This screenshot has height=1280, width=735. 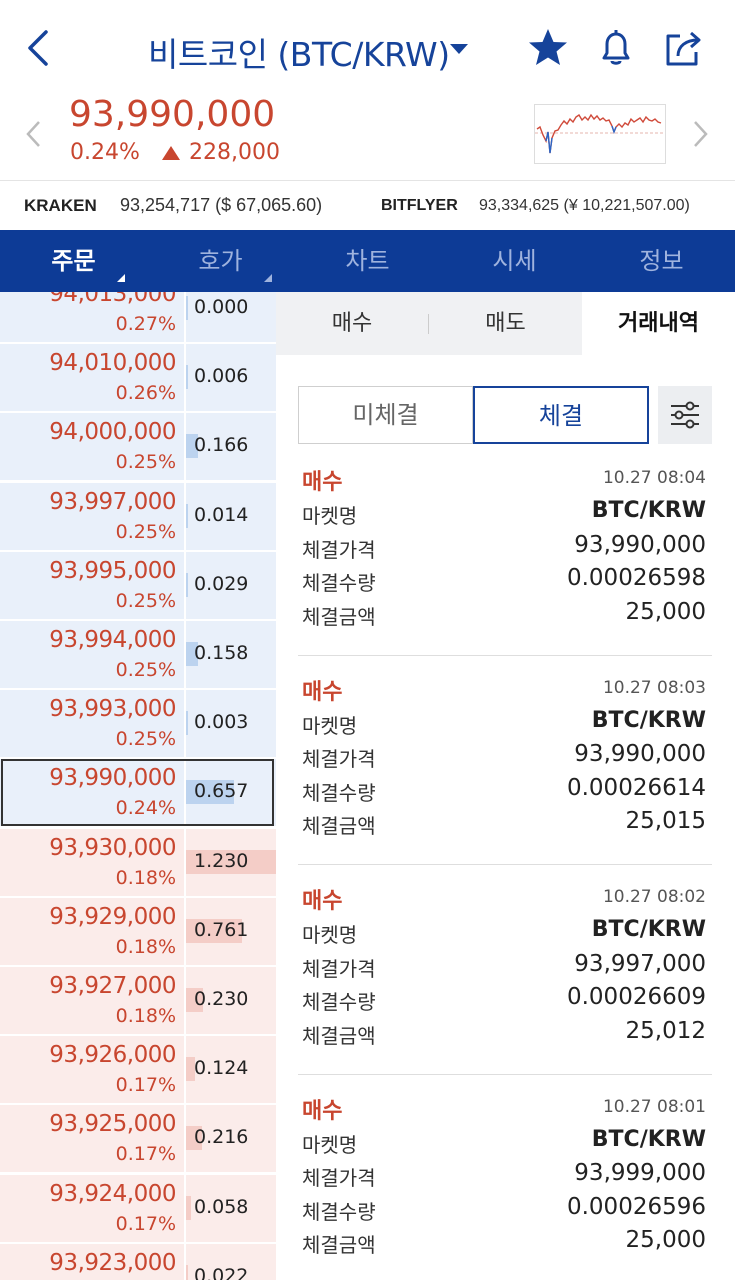 I want to click on bid-row: 93,927,000 0.18% 0.230, so click(x=138, y=1000).